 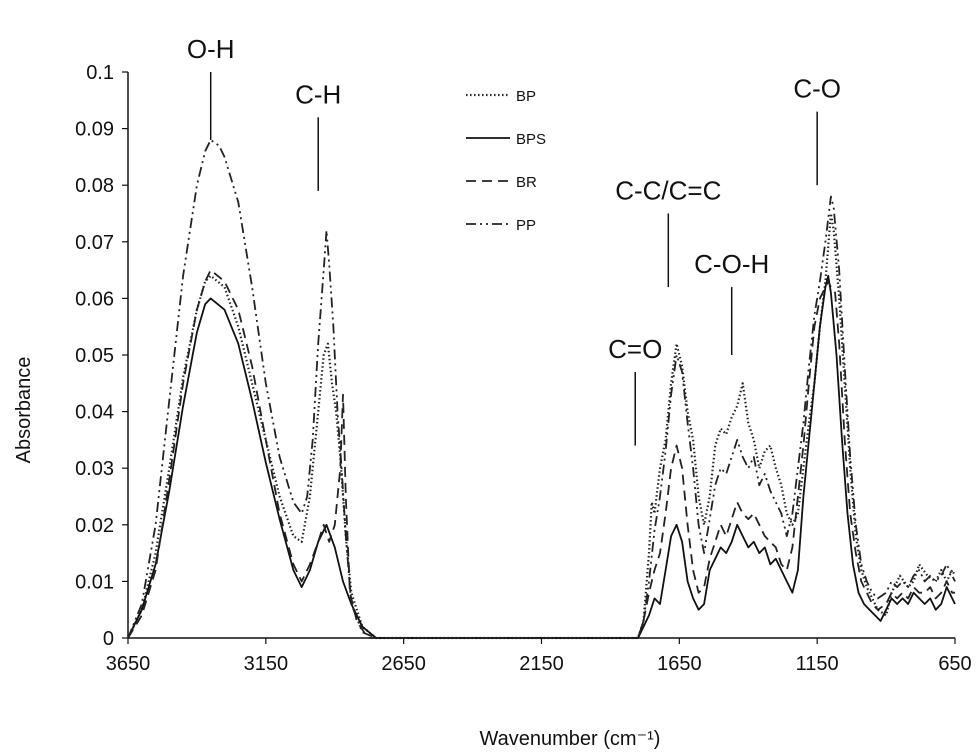 I want to click on y-tick-label: 0.03, so click(x=94, y=469).